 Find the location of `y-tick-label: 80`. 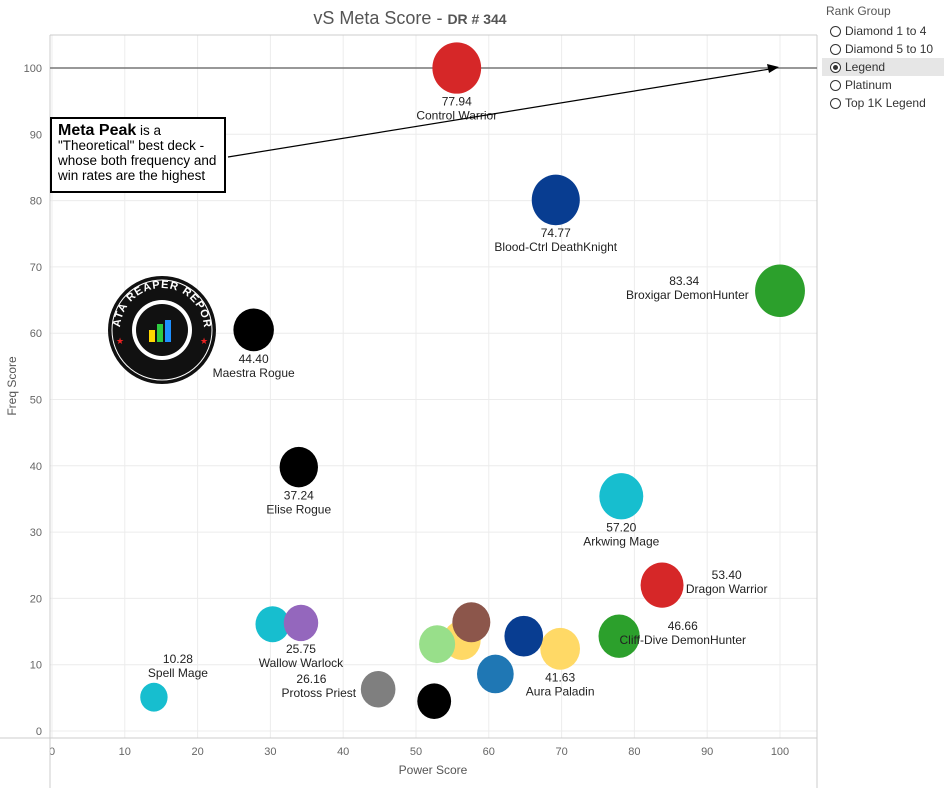

y-tick-label: 80 is located at coordinates (36, 202).